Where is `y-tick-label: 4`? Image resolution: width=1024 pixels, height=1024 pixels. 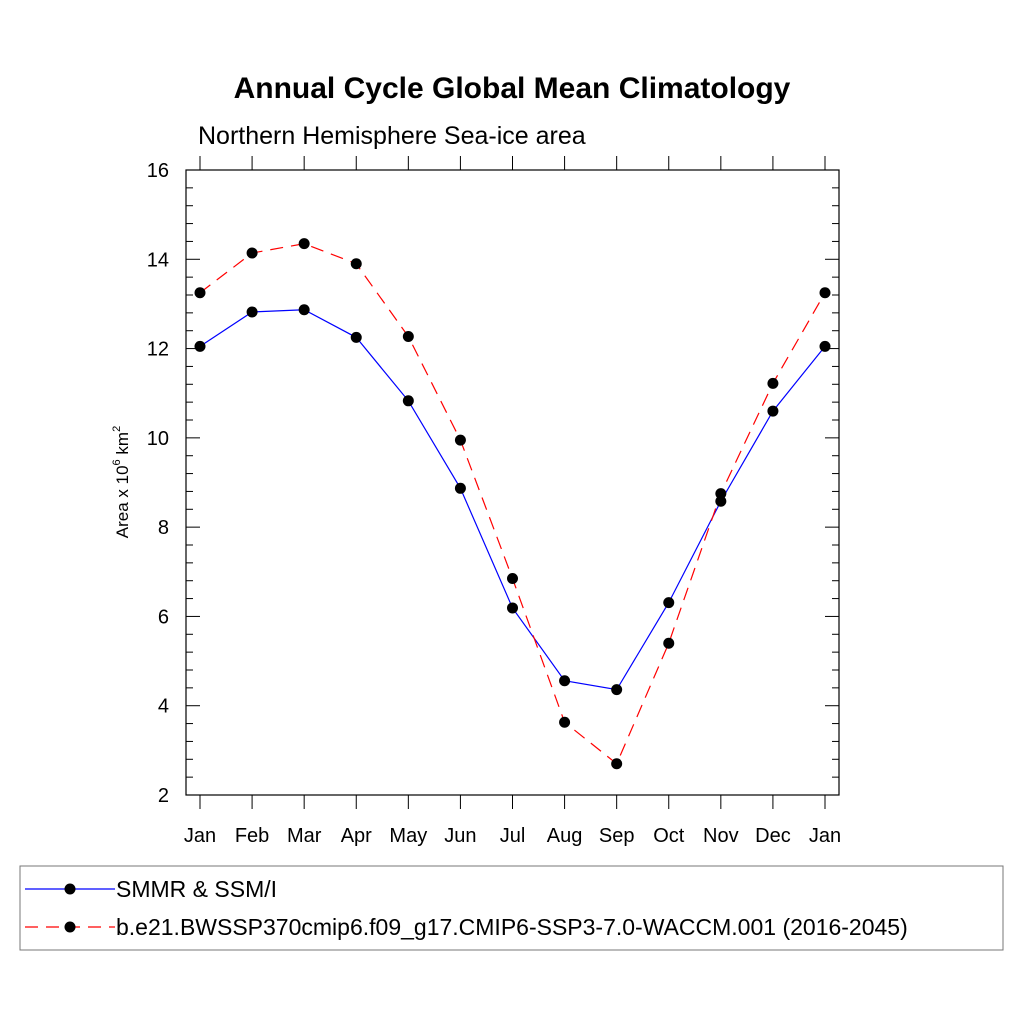
y-tick-label: 4 is located at coordinates (163, 707).